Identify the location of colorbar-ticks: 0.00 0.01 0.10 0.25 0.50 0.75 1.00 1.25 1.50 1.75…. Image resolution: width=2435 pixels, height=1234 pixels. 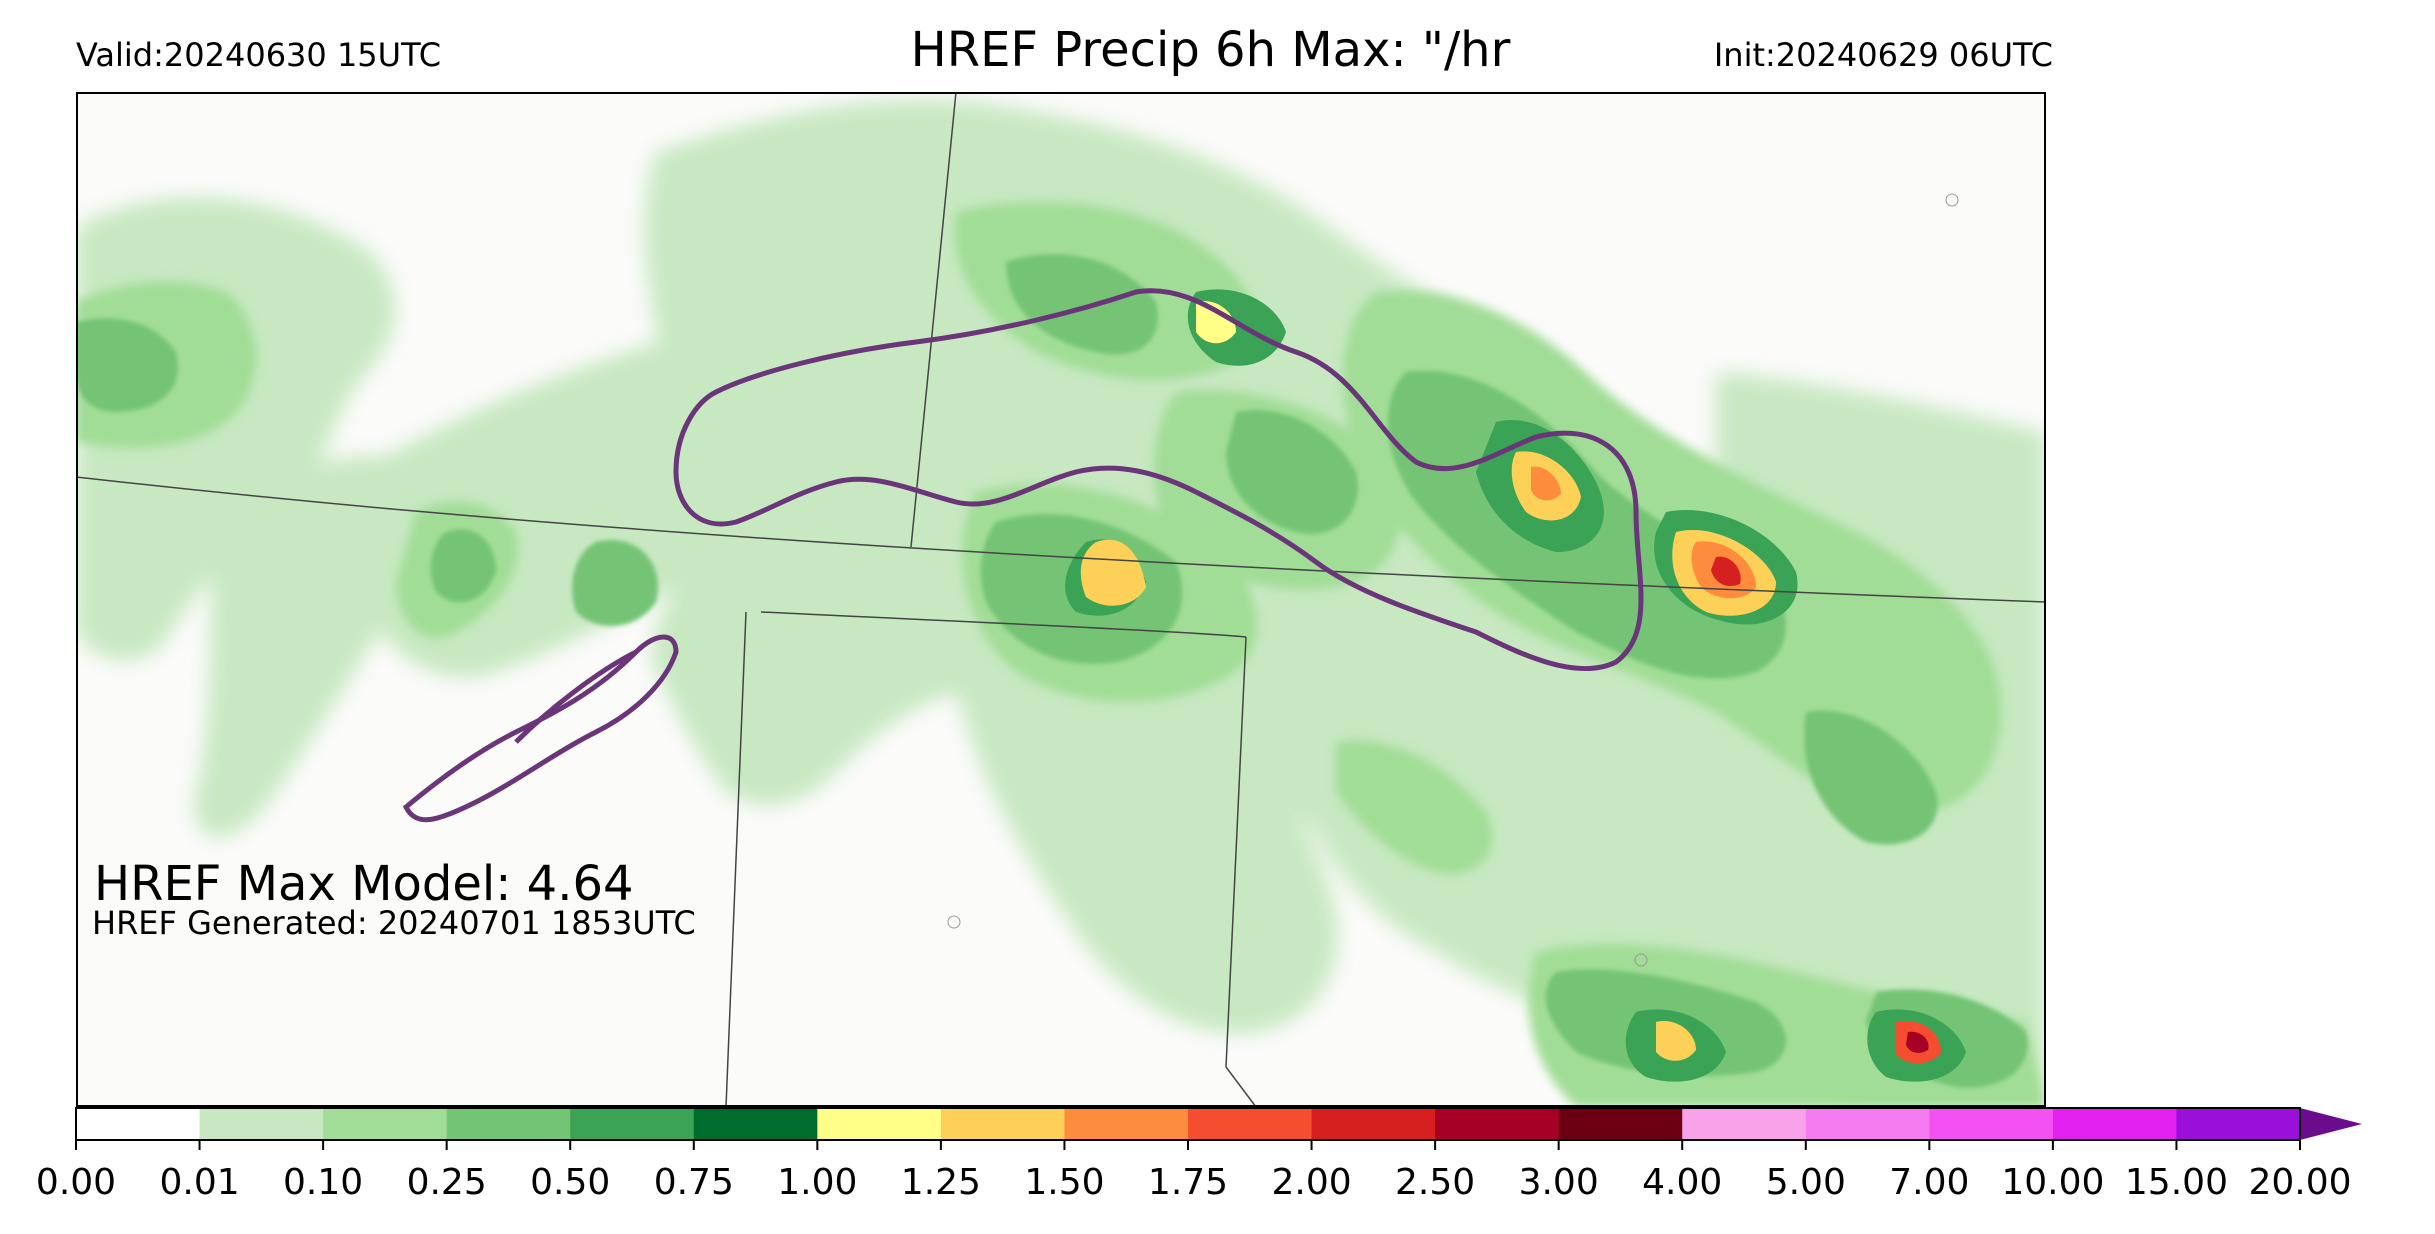
(1194, 1171).